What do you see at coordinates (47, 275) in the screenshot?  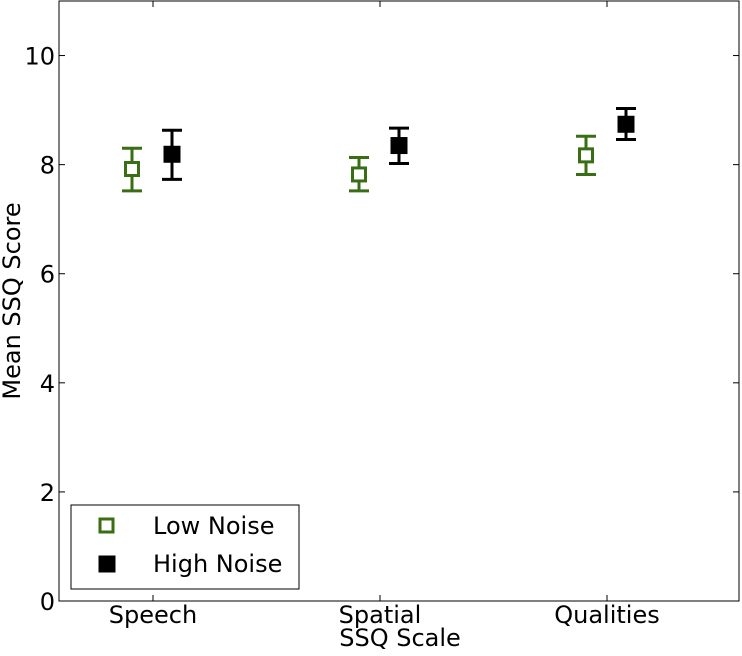 I see `y-tick-label: 6` at bounding box center [47, 275].